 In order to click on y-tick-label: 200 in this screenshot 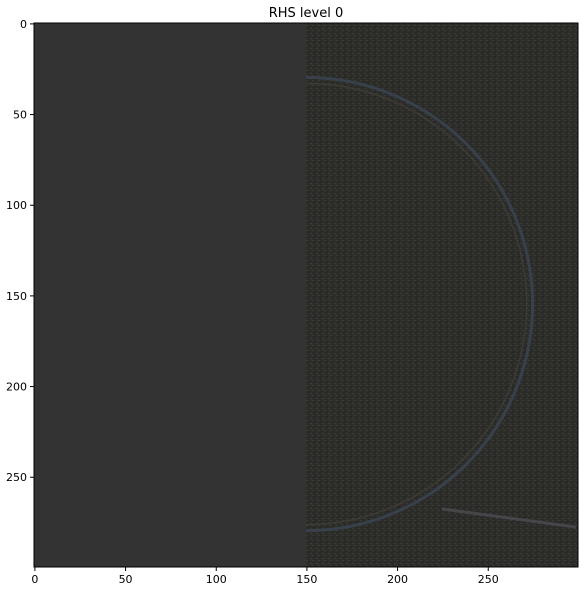, I will do `click(16, 387)`.